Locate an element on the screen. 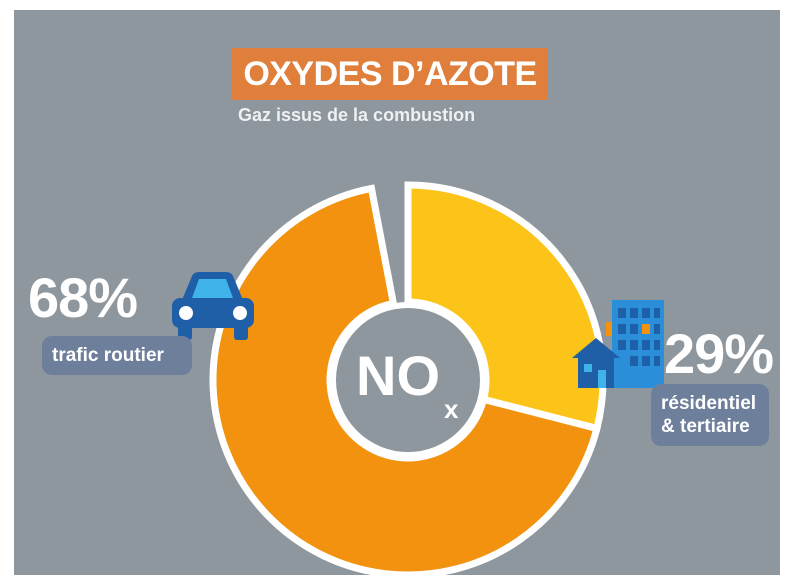 This screenshot has width=792, height=587. center-label: NO is located at coordinates (398, 375).